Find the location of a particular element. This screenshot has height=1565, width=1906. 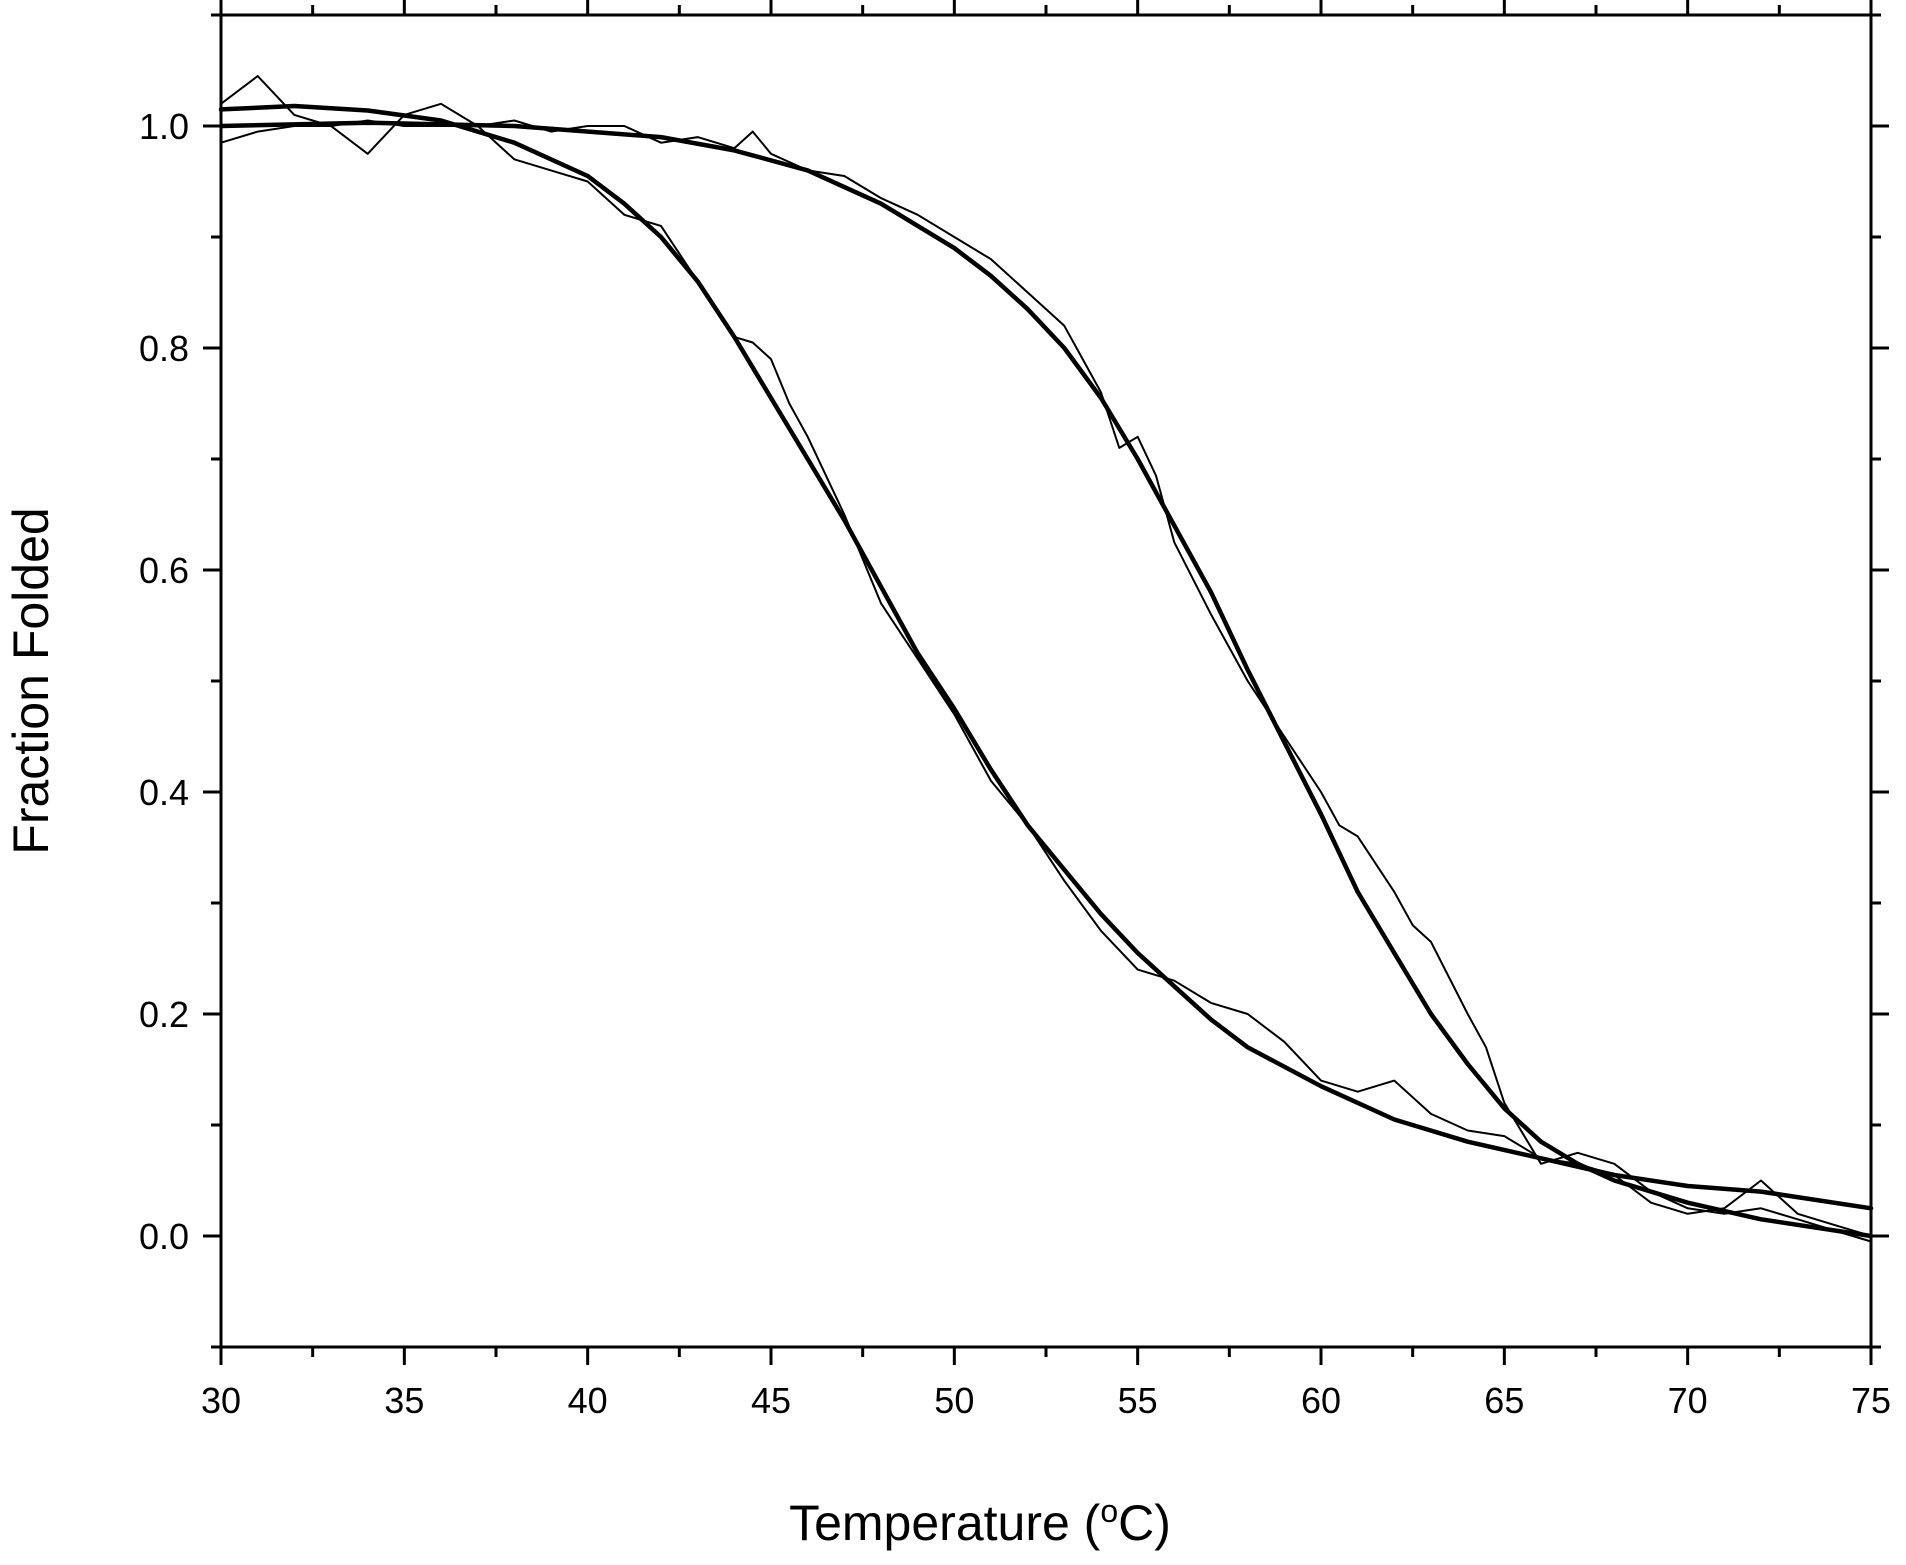

x-tick-label: 55 is located at coordinates (1138, 1400).